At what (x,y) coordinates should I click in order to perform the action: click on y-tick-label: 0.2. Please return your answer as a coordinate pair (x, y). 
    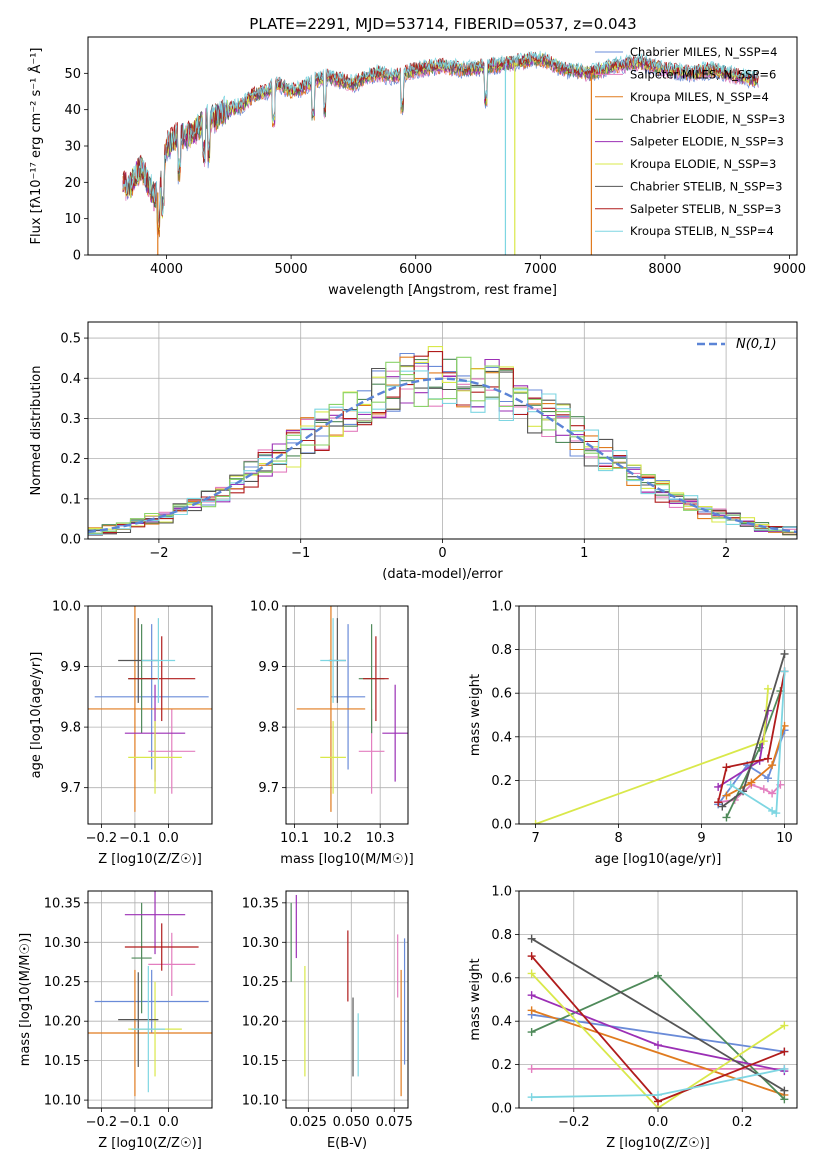
    Looking at the image, I should click on (501, 781).